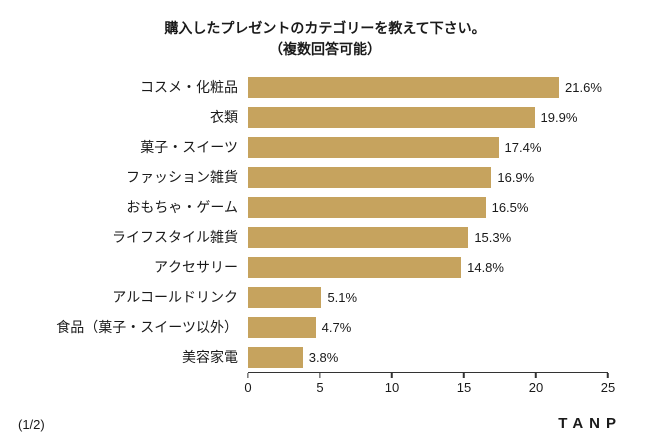  What do you see at coordinates (510, 207) in the screenshot?
I see `value-label: 16.5%` at bounding box center [510, 207].